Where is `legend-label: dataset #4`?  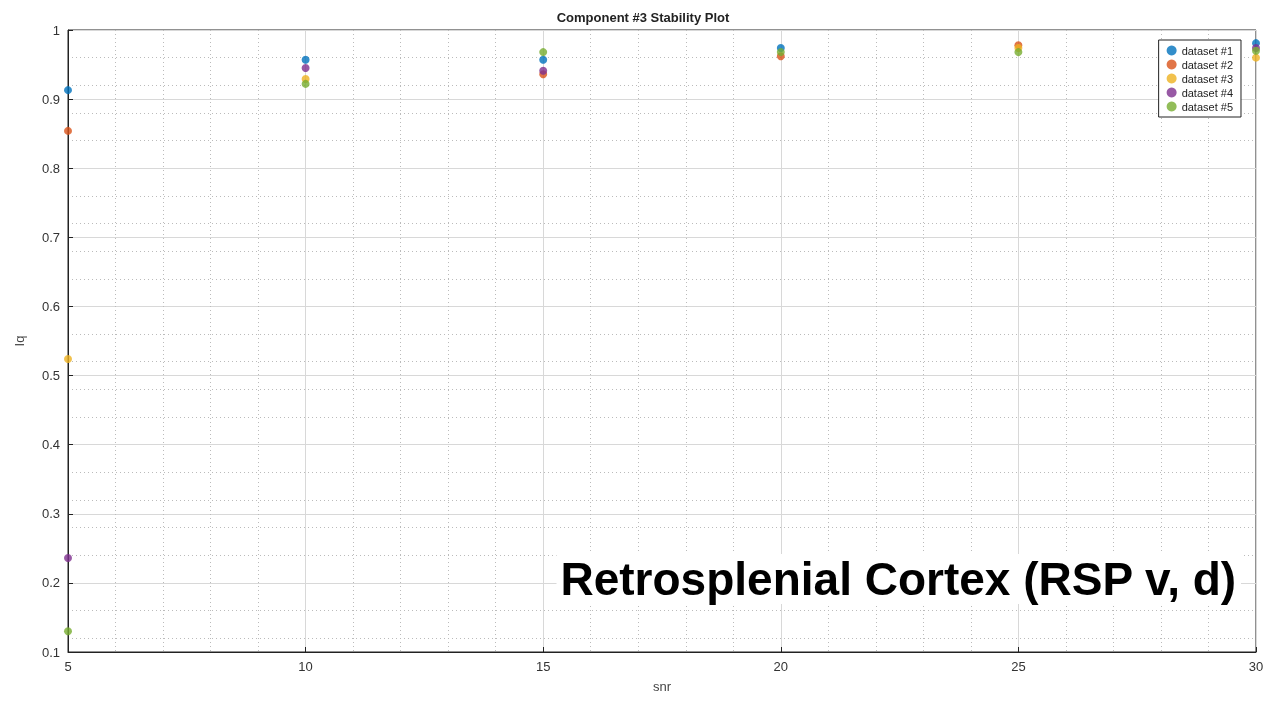 legend-label: dataset #4 is located at coordinates (1207, 92).